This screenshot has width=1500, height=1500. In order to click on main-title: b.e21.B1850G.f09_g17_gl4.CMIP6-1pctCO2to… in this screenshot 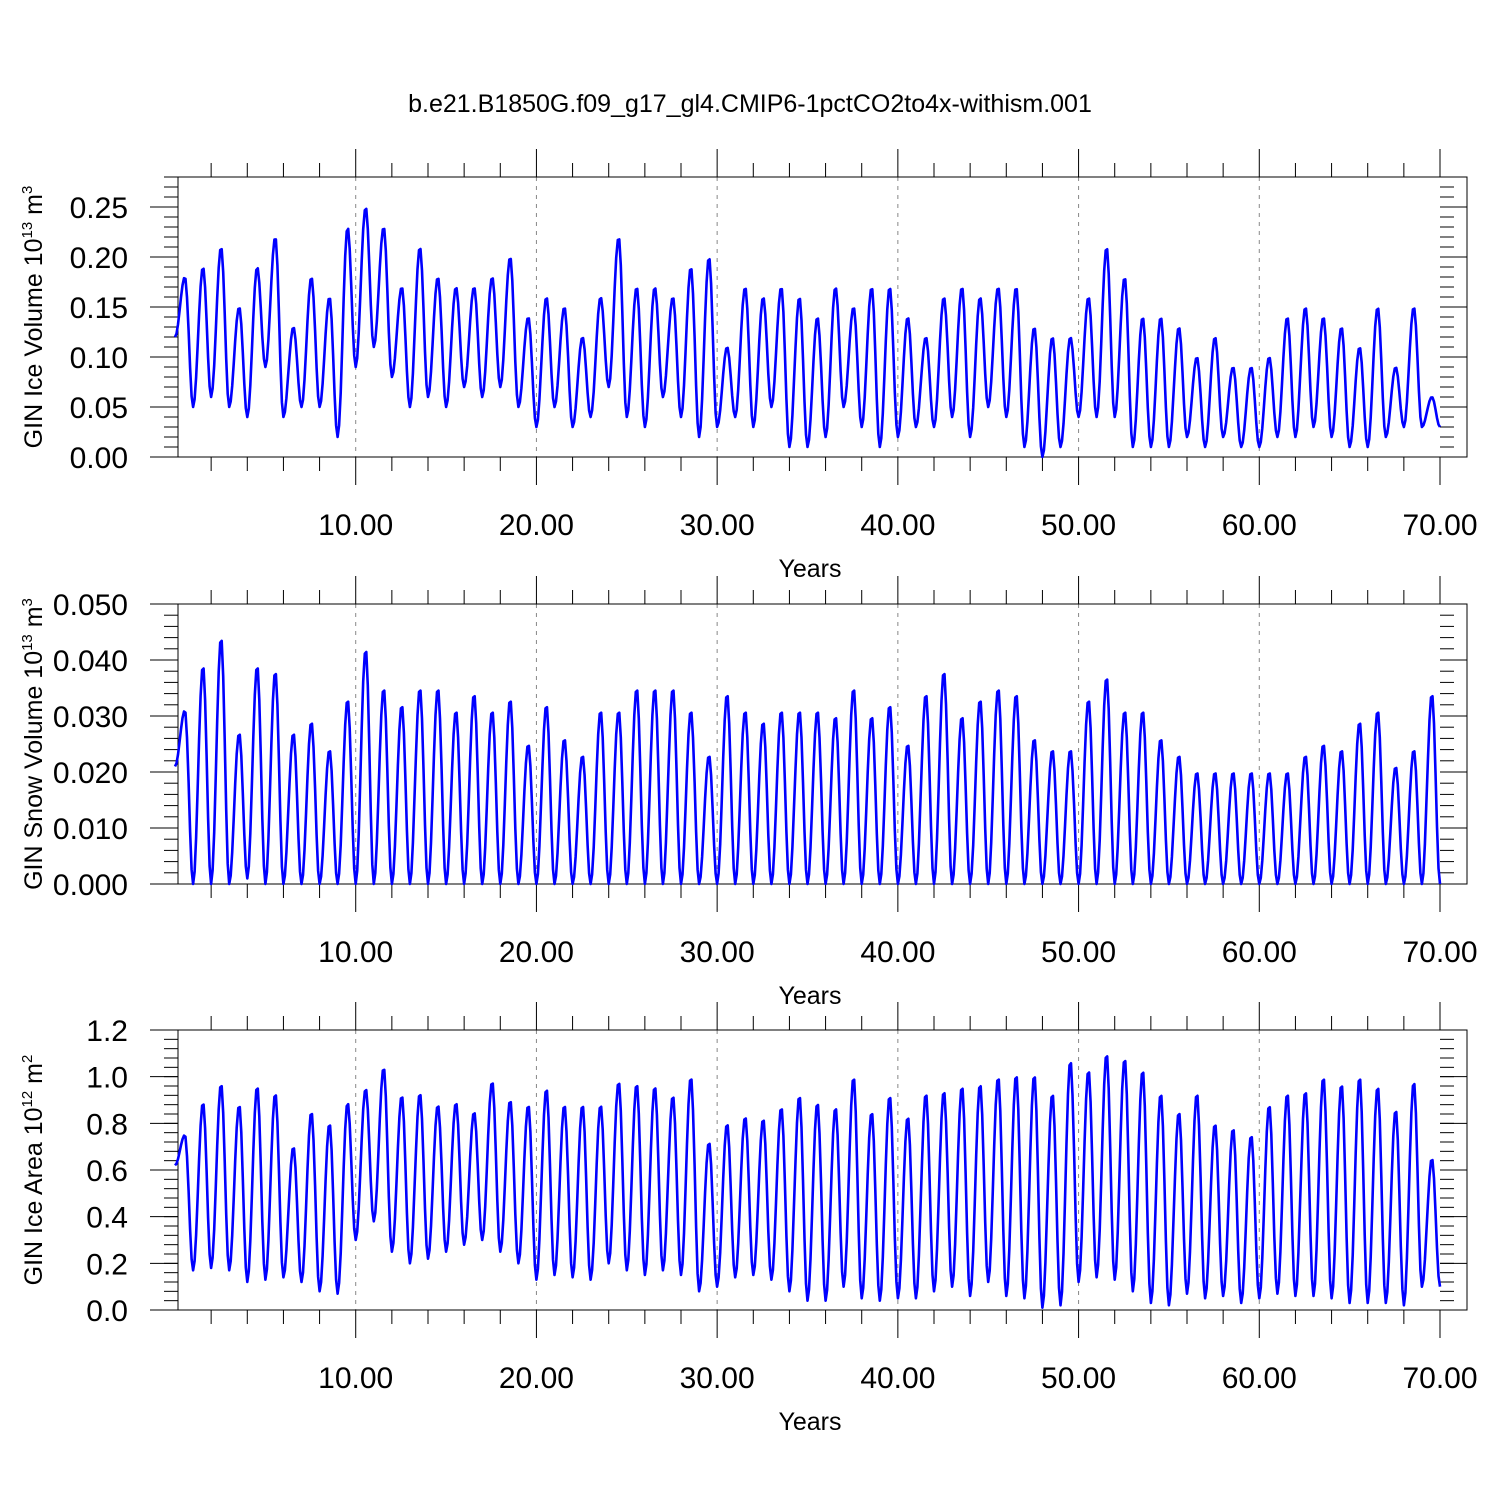, I will do `click(750, 104)`.